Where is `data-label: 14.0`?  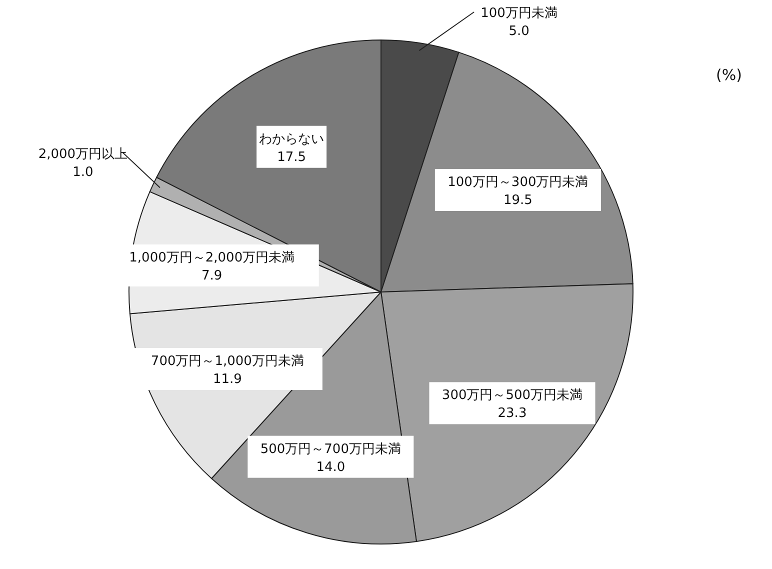 data-label: 14.0 is located at coordinates (331, 467).